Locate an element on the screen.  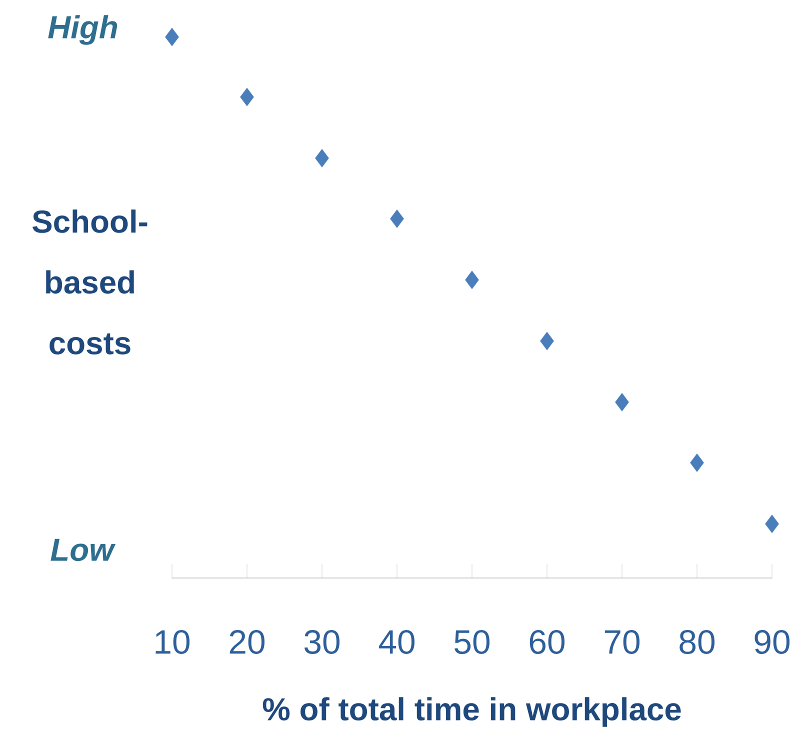
x-tick-label: 80 is located at coordinates (697, 642).